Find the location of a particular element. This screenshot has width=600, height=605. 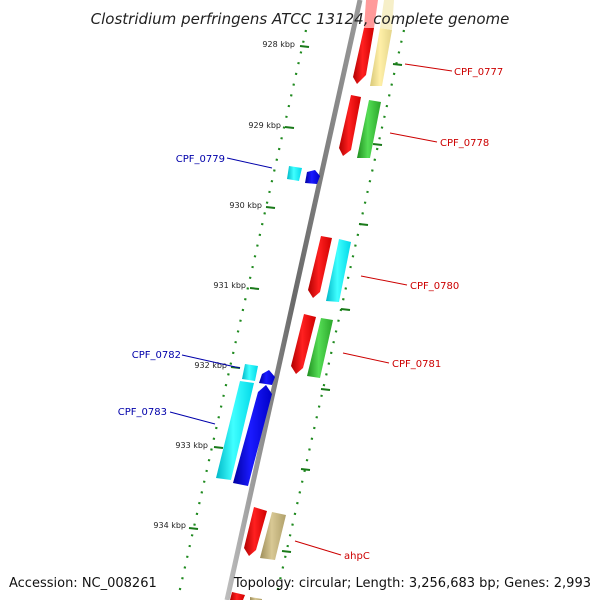

gene-bottom-olive-bar is located at coordinates (256, 598).